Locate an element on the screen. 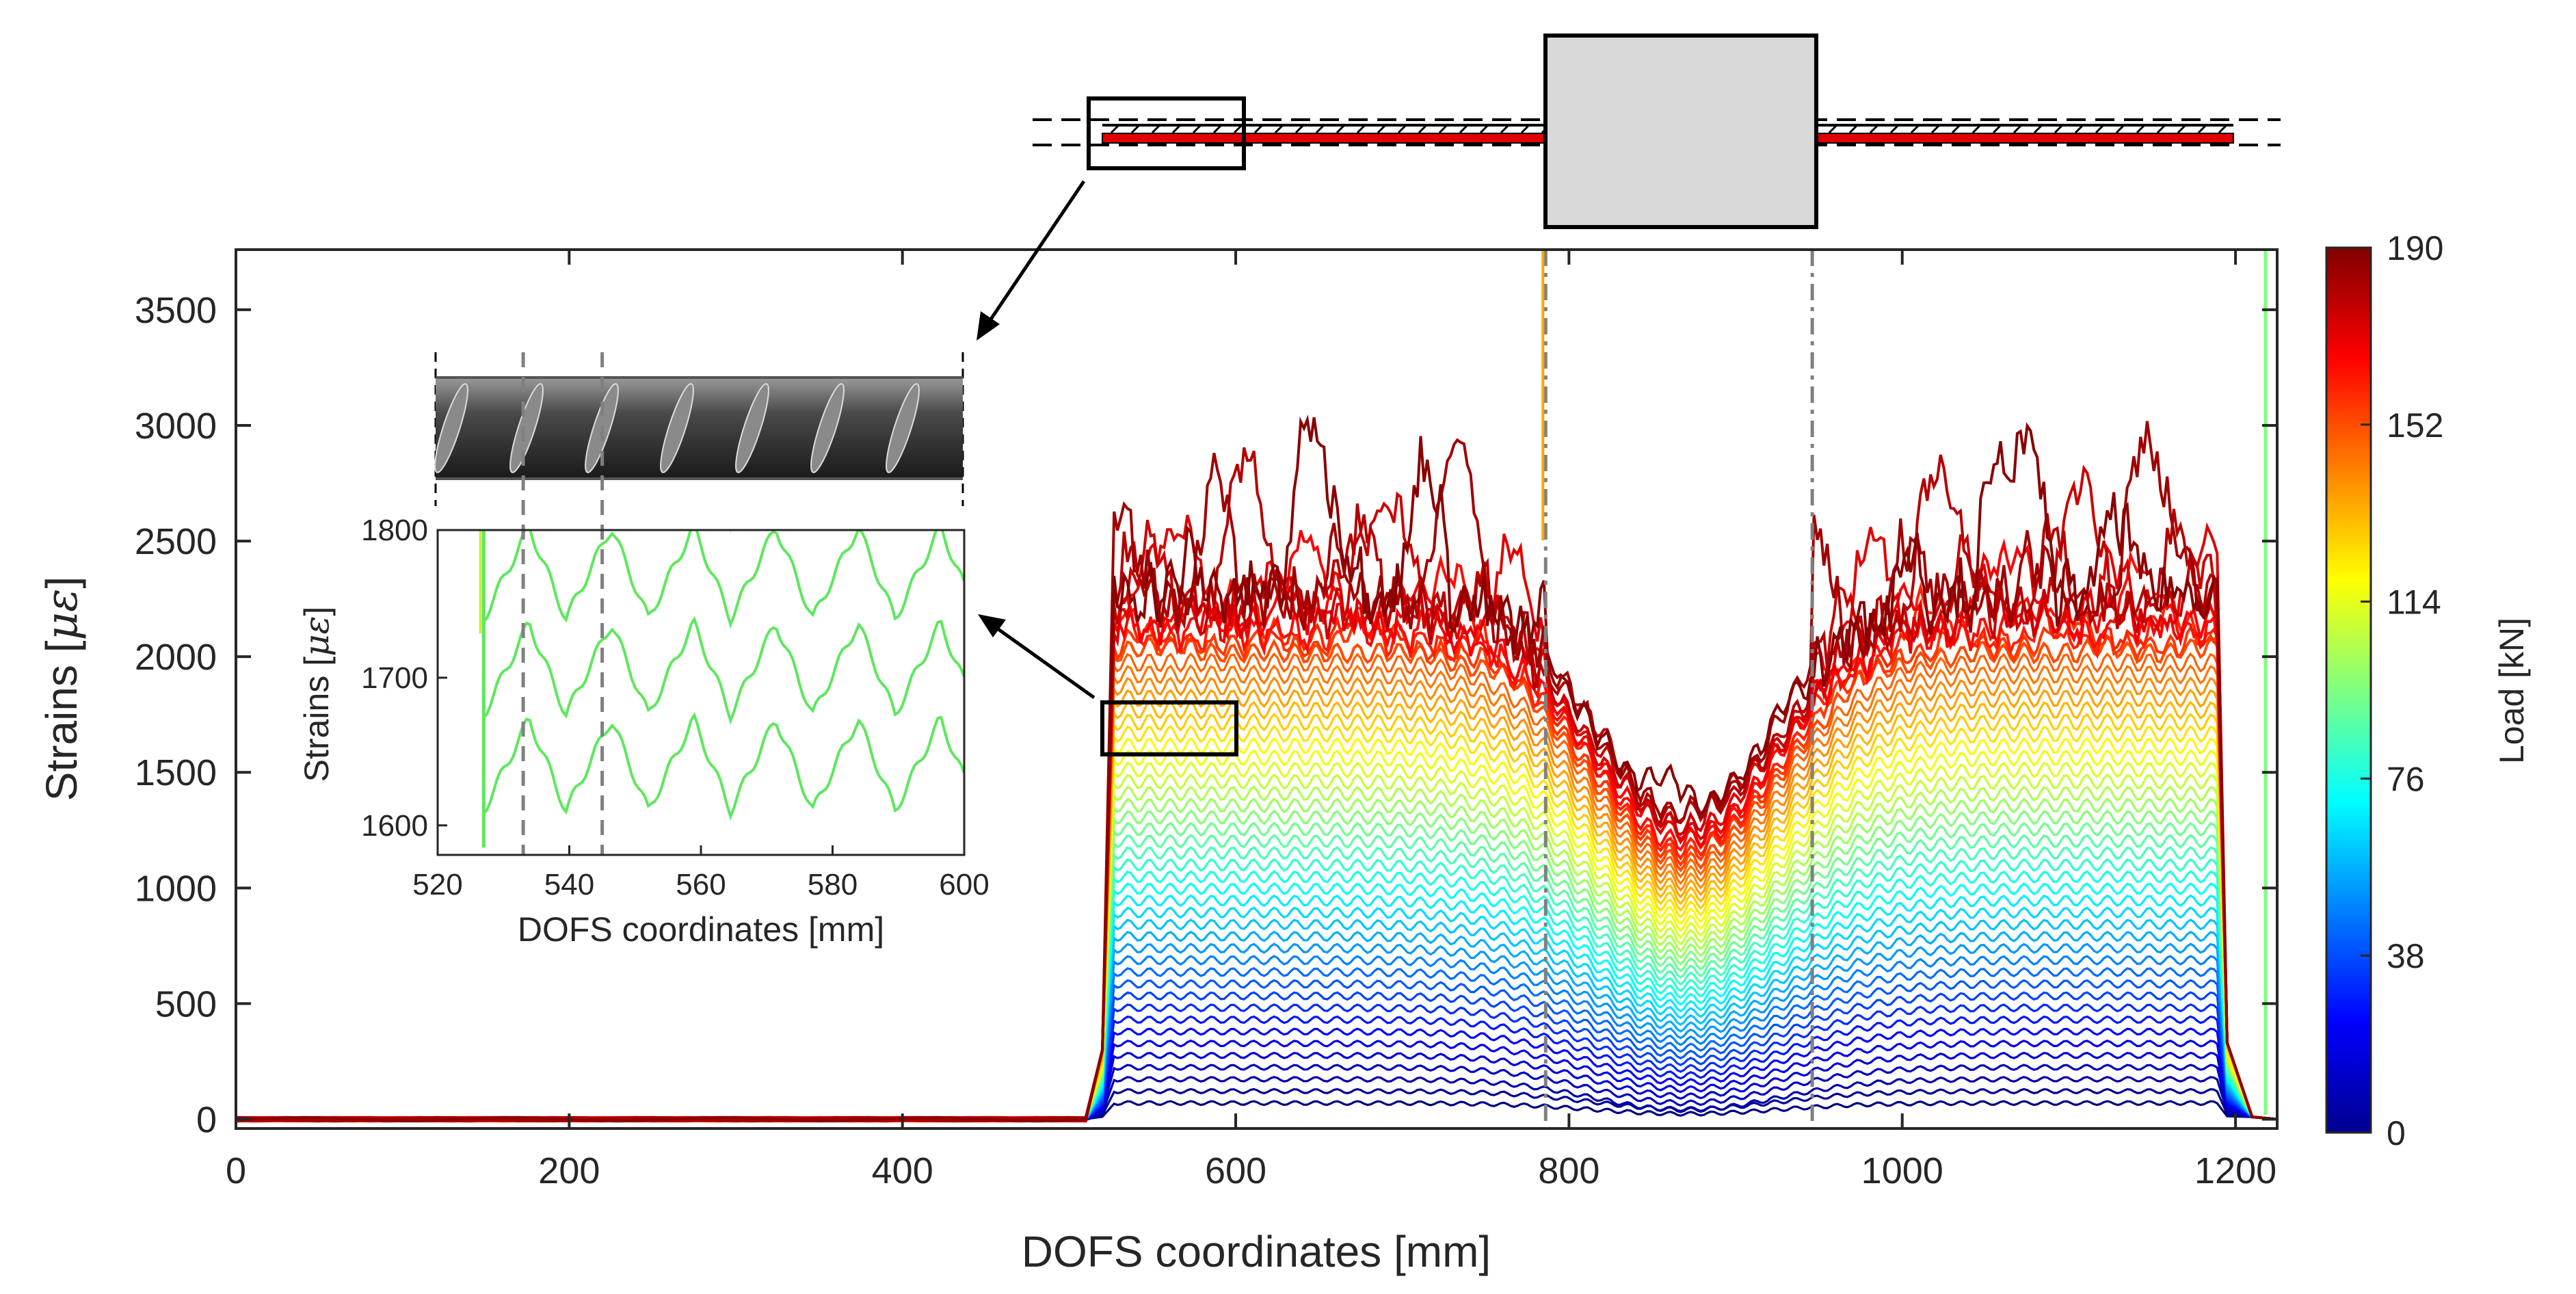 This screenshot has width=2576, height=1294. inset-rib-lines is located at coordinates (563, 603).